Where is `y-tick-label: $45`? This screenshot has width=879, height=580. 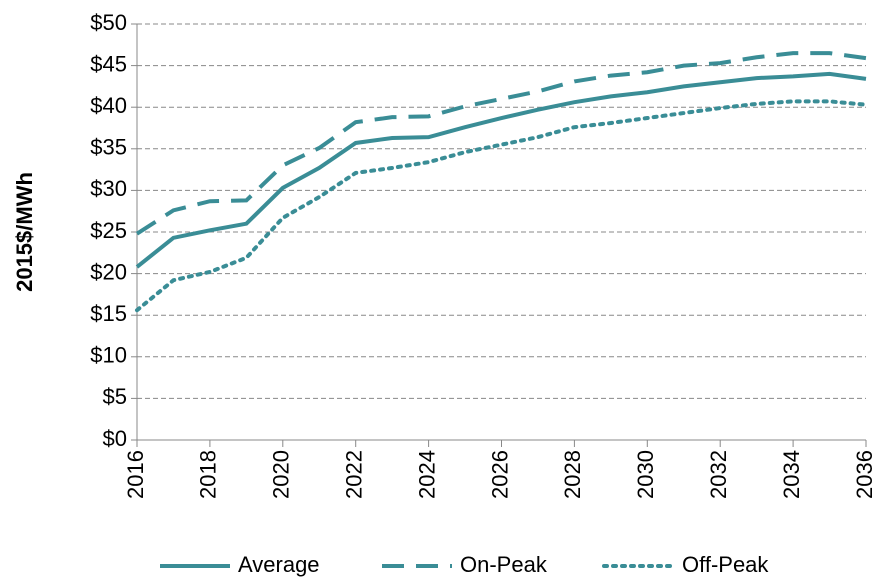 y-tick-label: $45 is located at coordinates (108, 63).